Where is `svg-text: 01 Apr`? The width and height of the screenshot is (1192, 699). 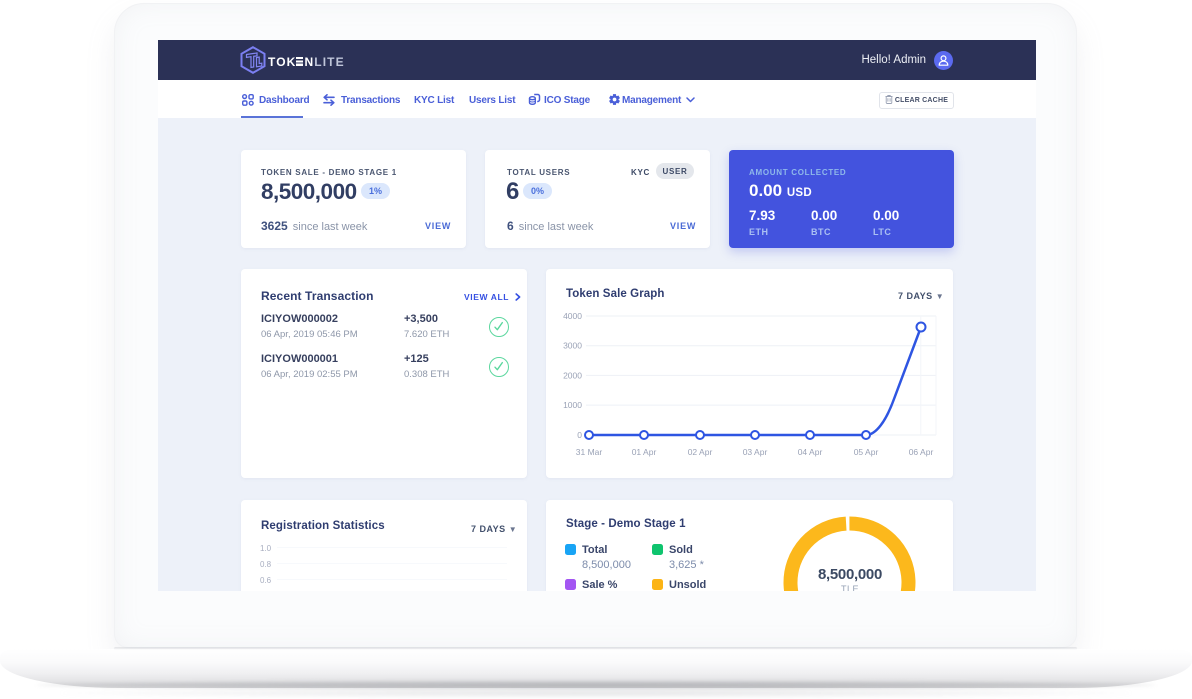
svg-text: 01 Apr is located at coordinates (644, 452).